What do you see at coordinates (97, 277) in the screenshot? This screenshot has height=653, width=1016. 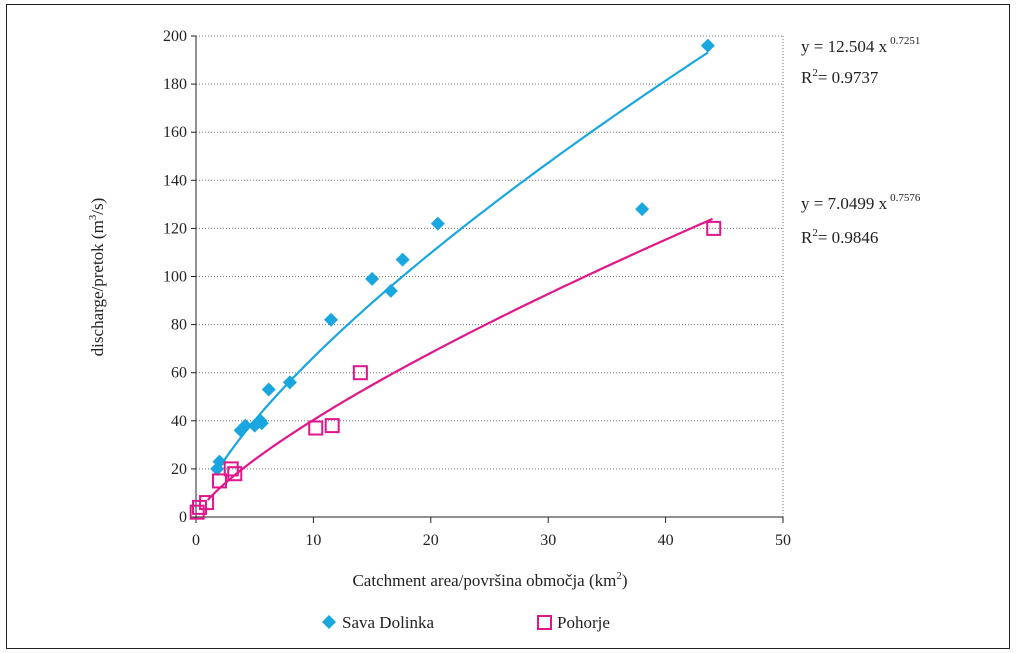 I see `y-axis-title: discharge/pretok (m3/s)` at bounding box center [97, 277].